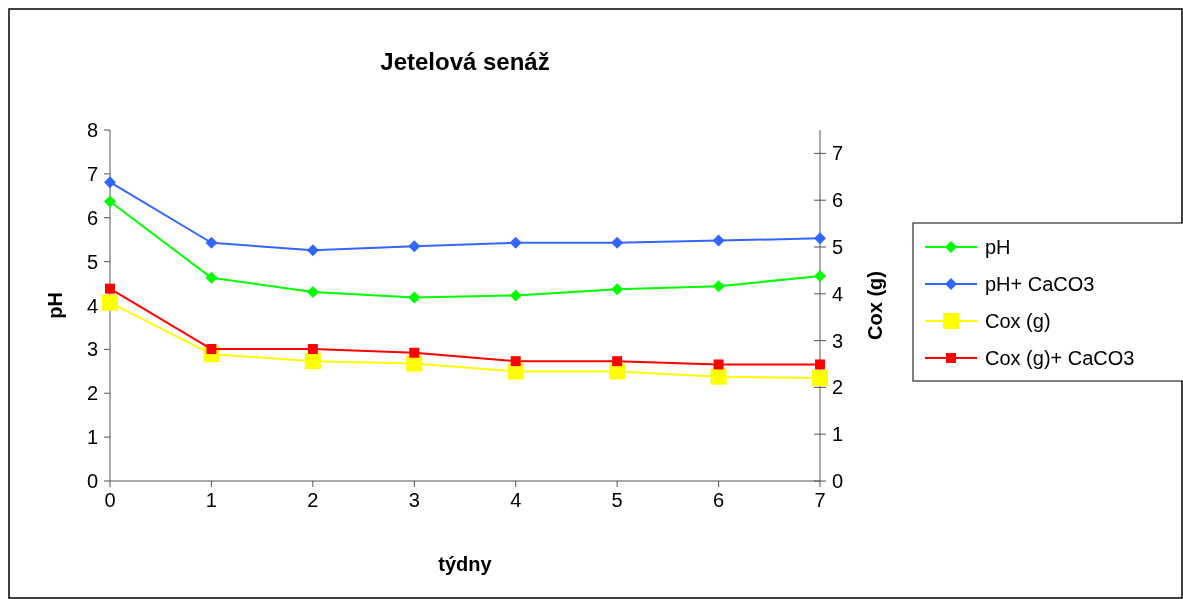 The image size is (1183, 599). What do you see at coordinates (1018, 321) in the screenshot?
I see `legend-label: Cox (g)` at bounding box center [1018, 321].